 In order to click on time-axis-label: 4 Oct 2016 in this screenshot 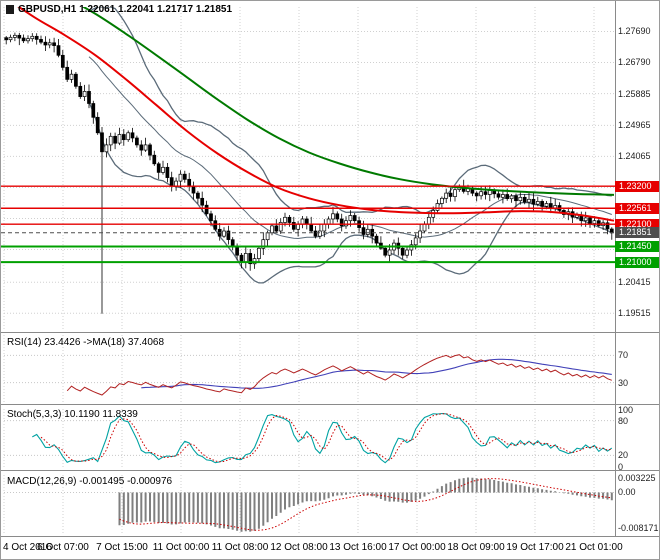, I will do `click(27, 547)`.